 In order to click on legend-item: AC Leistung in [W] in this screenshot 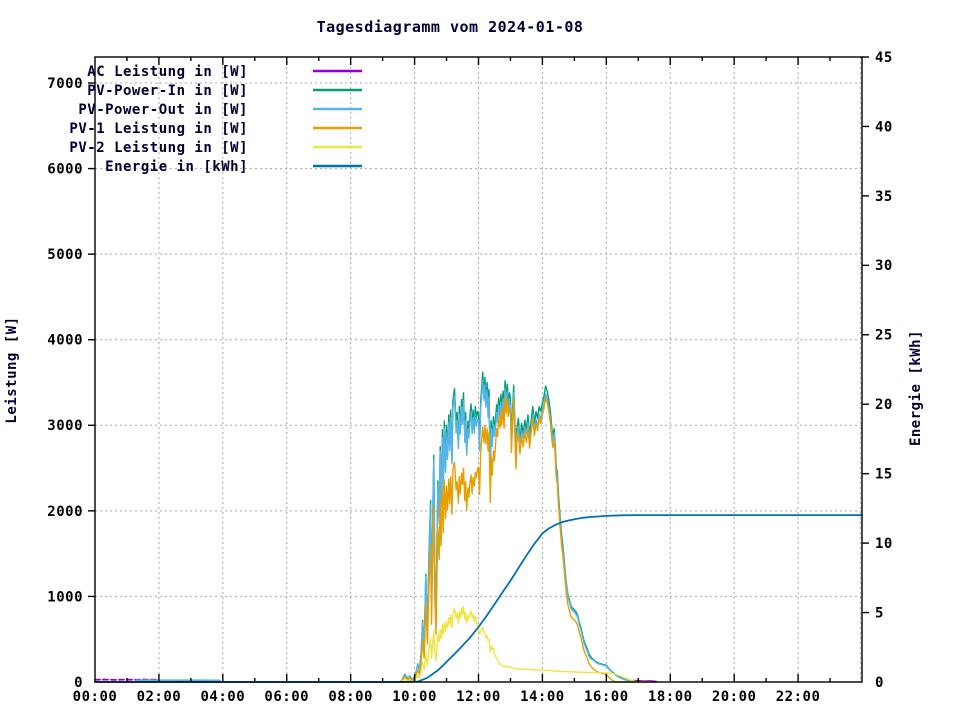, I will do `click(224, 72)`.